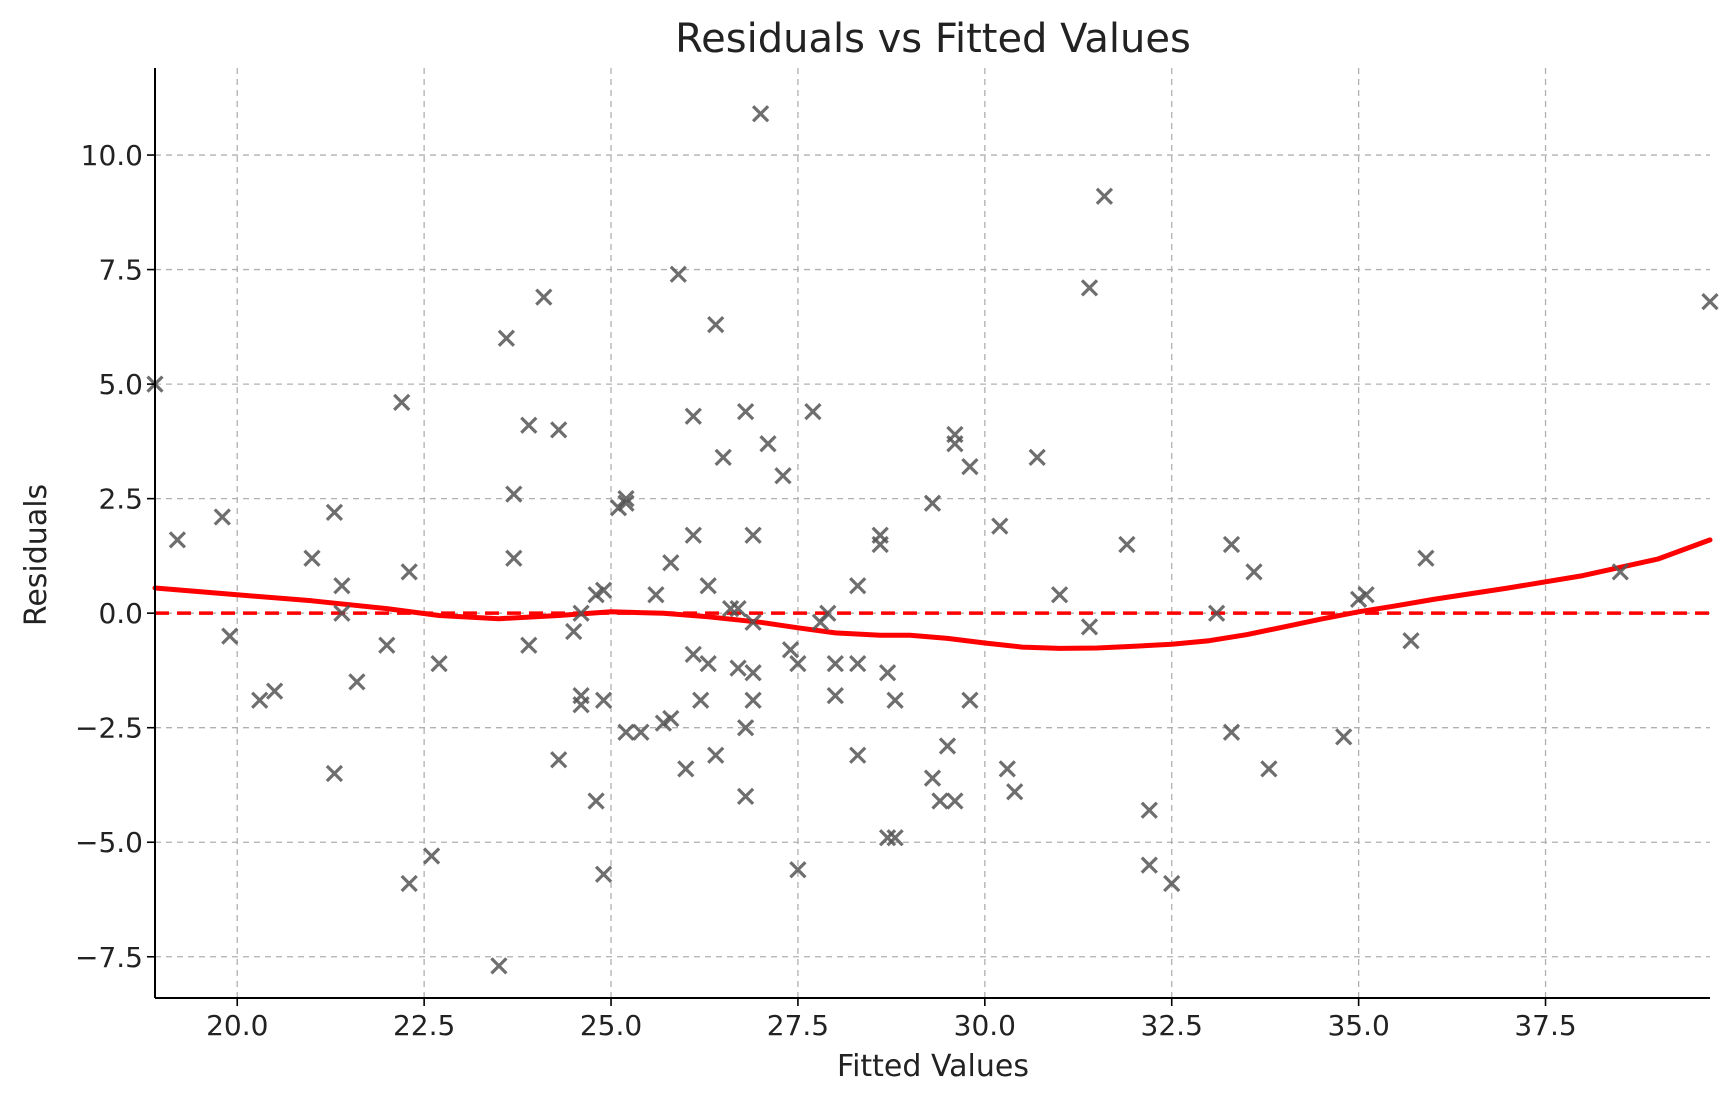 The height and width of the screenshot is (1105, 1725). What do you see at coordinates (933, 1066) in the screenshot?
I see `x-axis-label: Fitted Values` at bounding box center [933, 1066].